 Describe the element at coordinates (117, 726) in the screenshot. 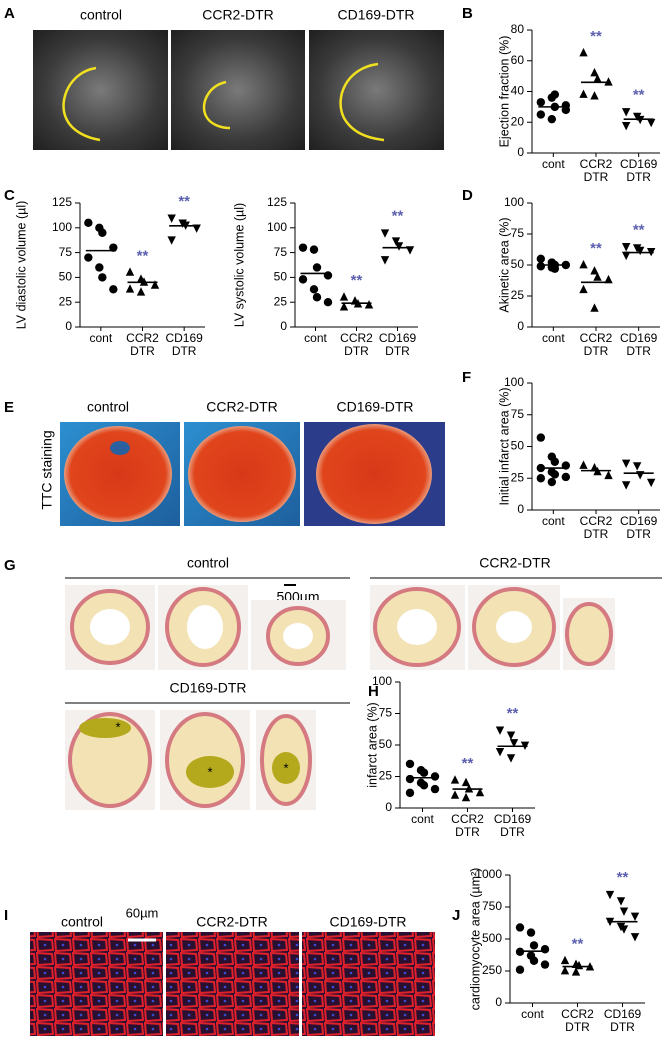

I see `infarct-marker: *` at that location.